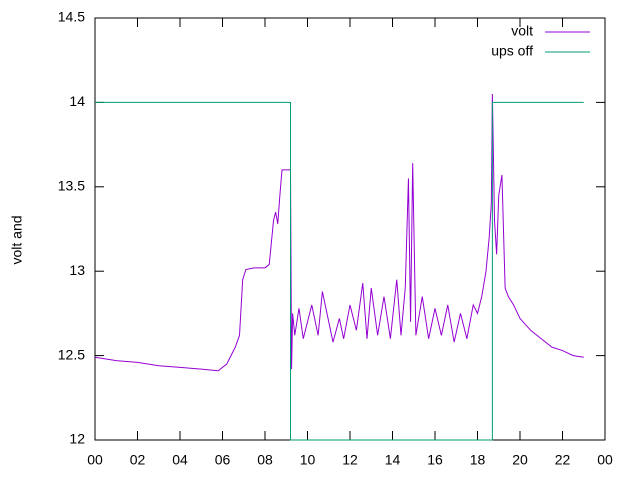 The height and width of the screenshot is (480, 640). What do you see at coordinates (350, 460) in the screenshot?
I see `x-tick-label: 12` at bounding box center [350, 460].